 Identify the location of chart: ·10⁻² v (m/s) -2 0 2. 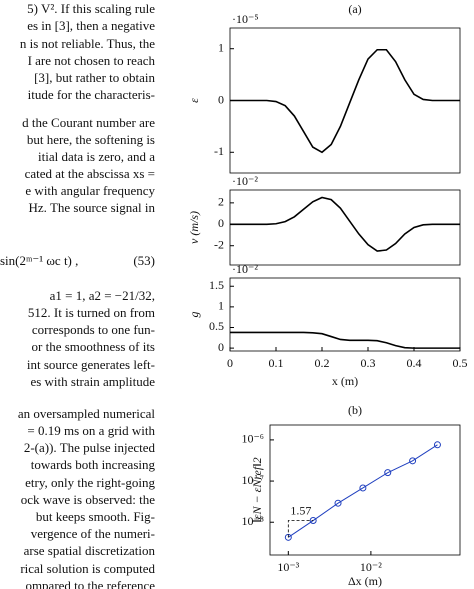
(324, 220).